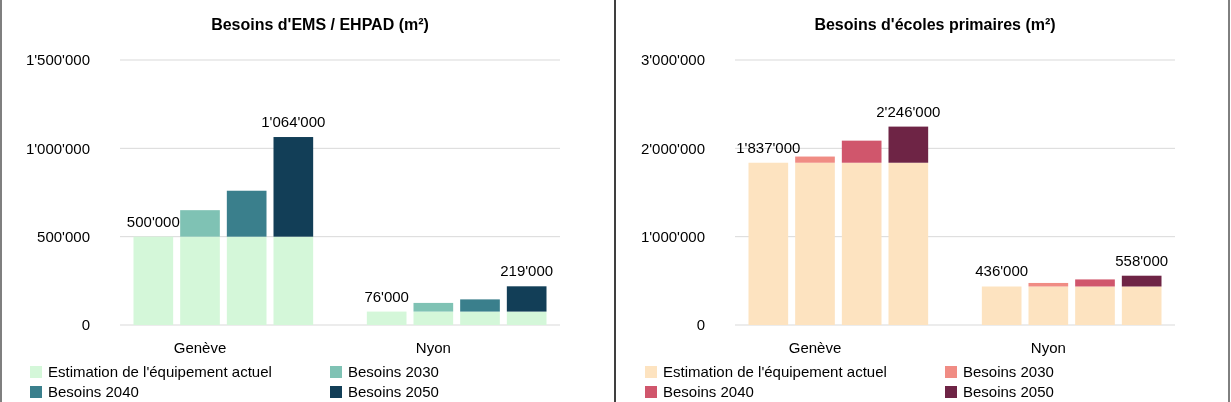  What do you see at coordinates (672, 148) in the screenshot?
I see `y-tick-label: 2'000'000` at bounding box center [672, 148].